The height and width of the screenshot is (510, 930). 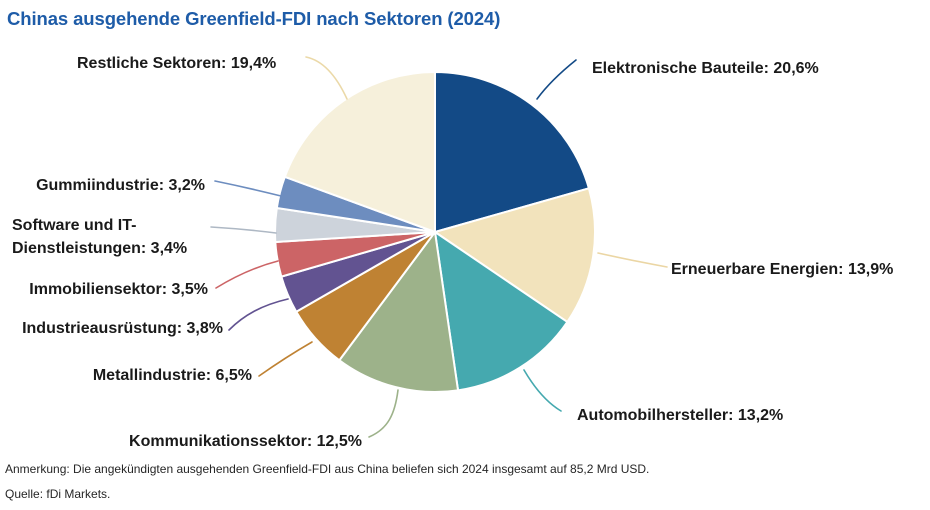 I want to click on leader-line-automobil, so click(x=542, y=390).